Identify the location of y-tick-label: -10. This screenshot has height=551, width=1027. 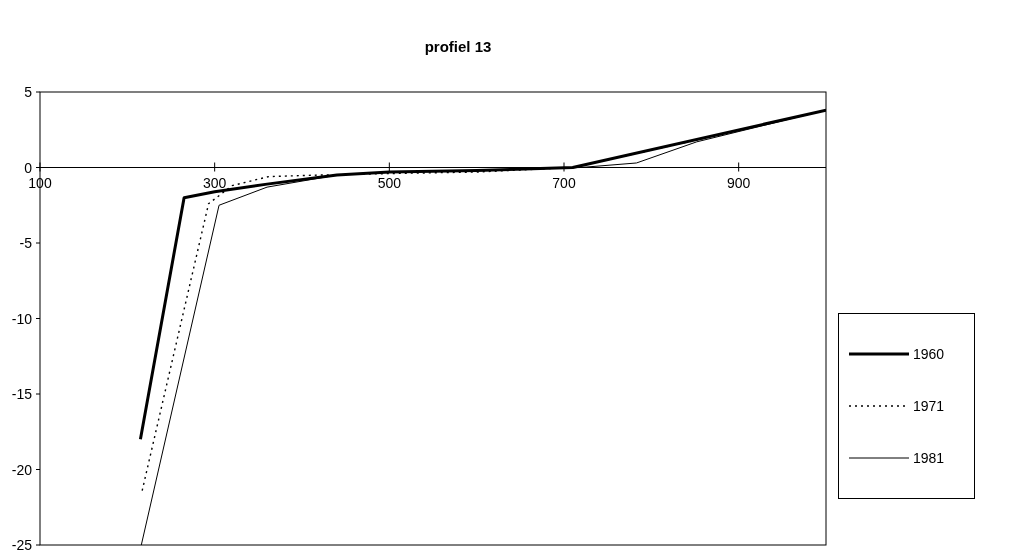
(22, 318).